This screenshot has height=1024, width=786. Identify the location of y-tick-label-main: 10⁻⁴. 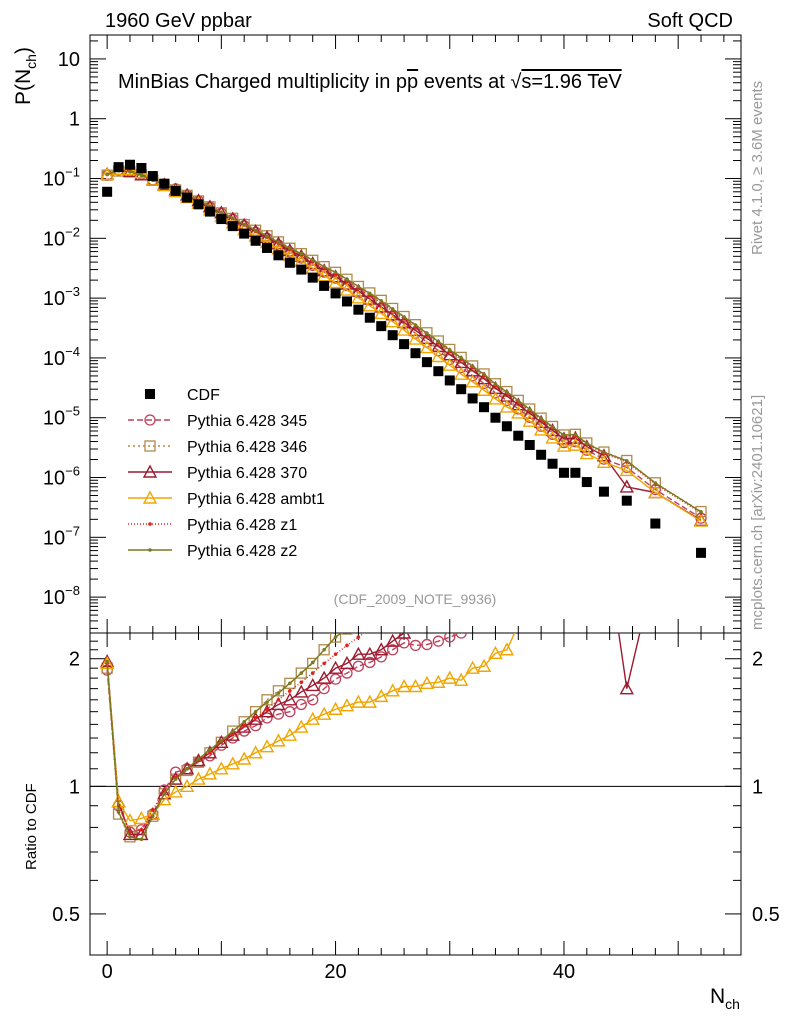
(61, 357).